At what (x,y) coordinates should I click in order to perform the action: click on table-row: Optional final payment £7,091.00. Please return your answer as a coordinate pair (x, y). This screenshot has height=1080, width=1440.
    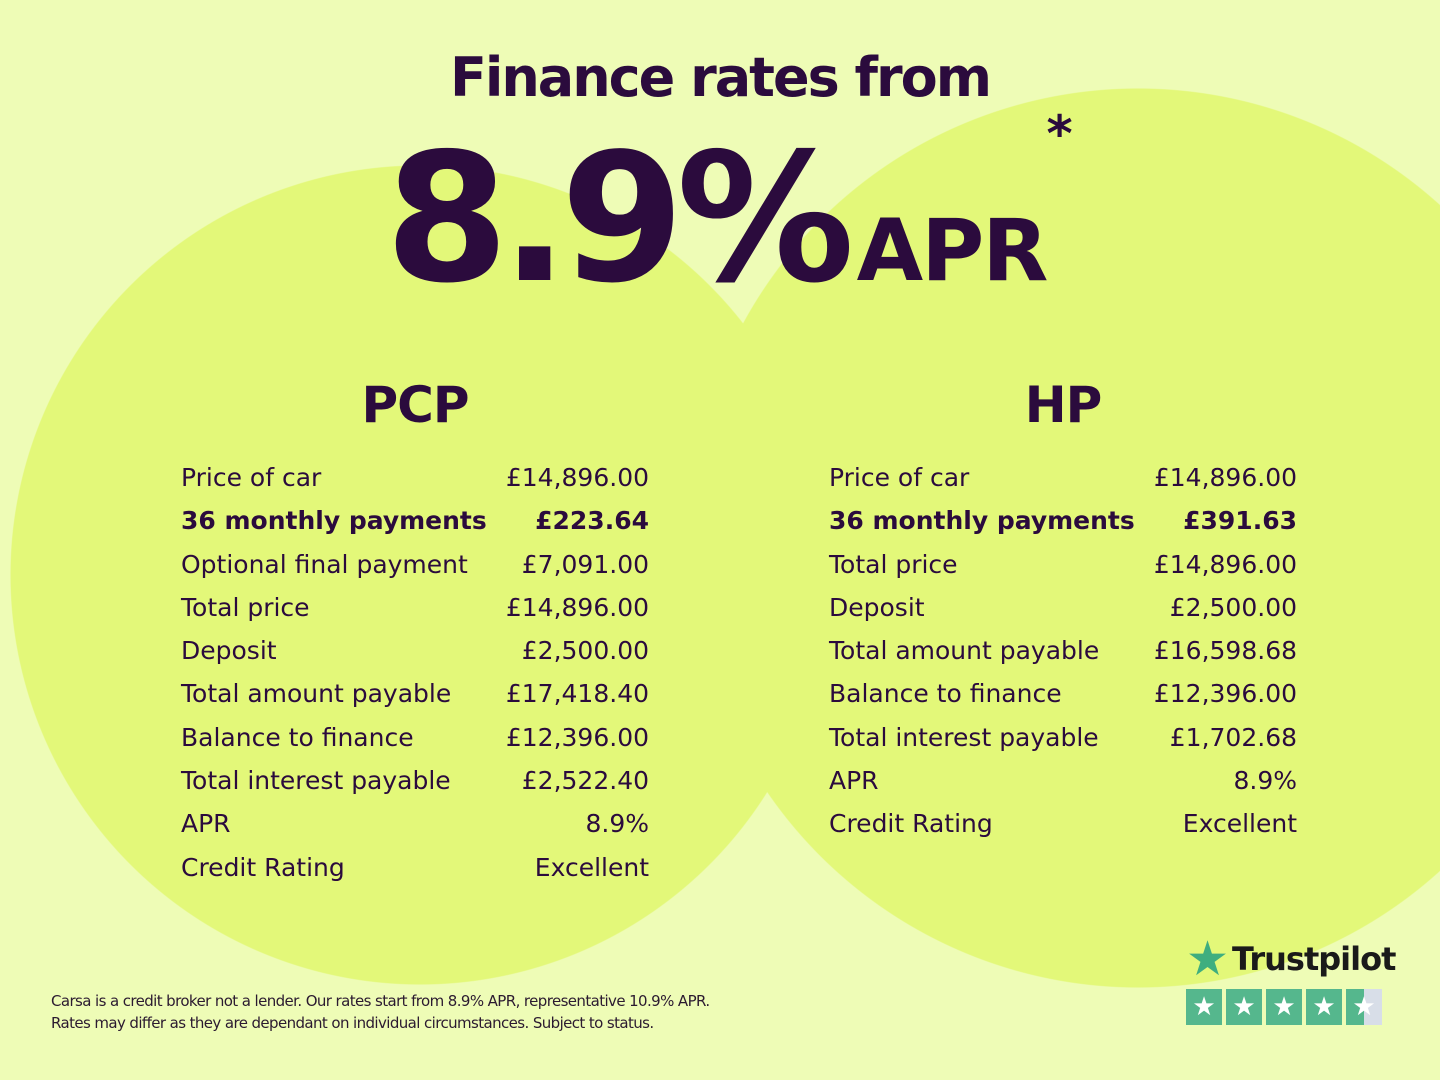
    Looking at the image, I should click on (415, 571).